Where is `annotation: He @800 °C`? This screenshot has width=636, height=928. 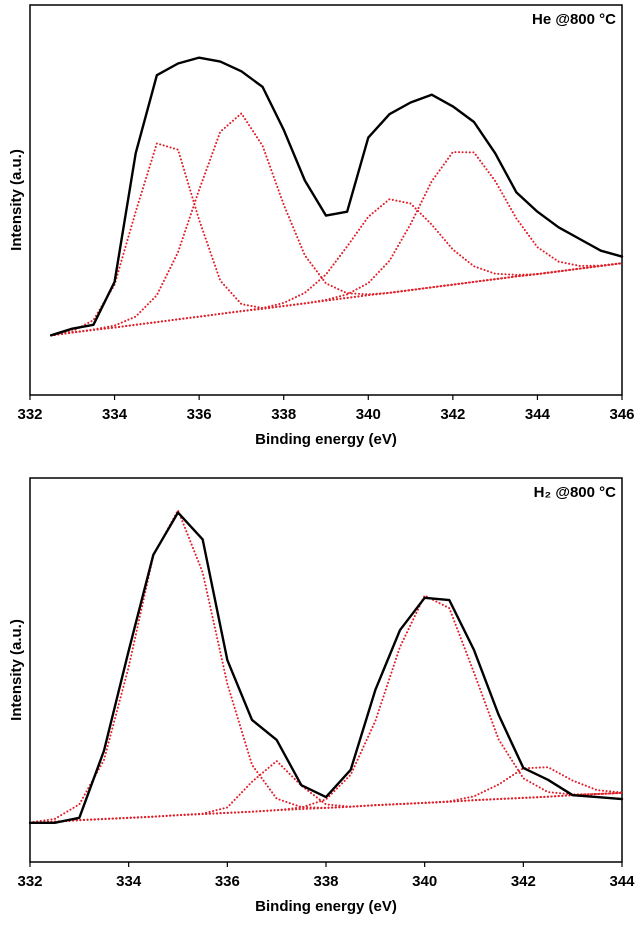
annotation: He @800 °C is located at coordinates (574, 19).